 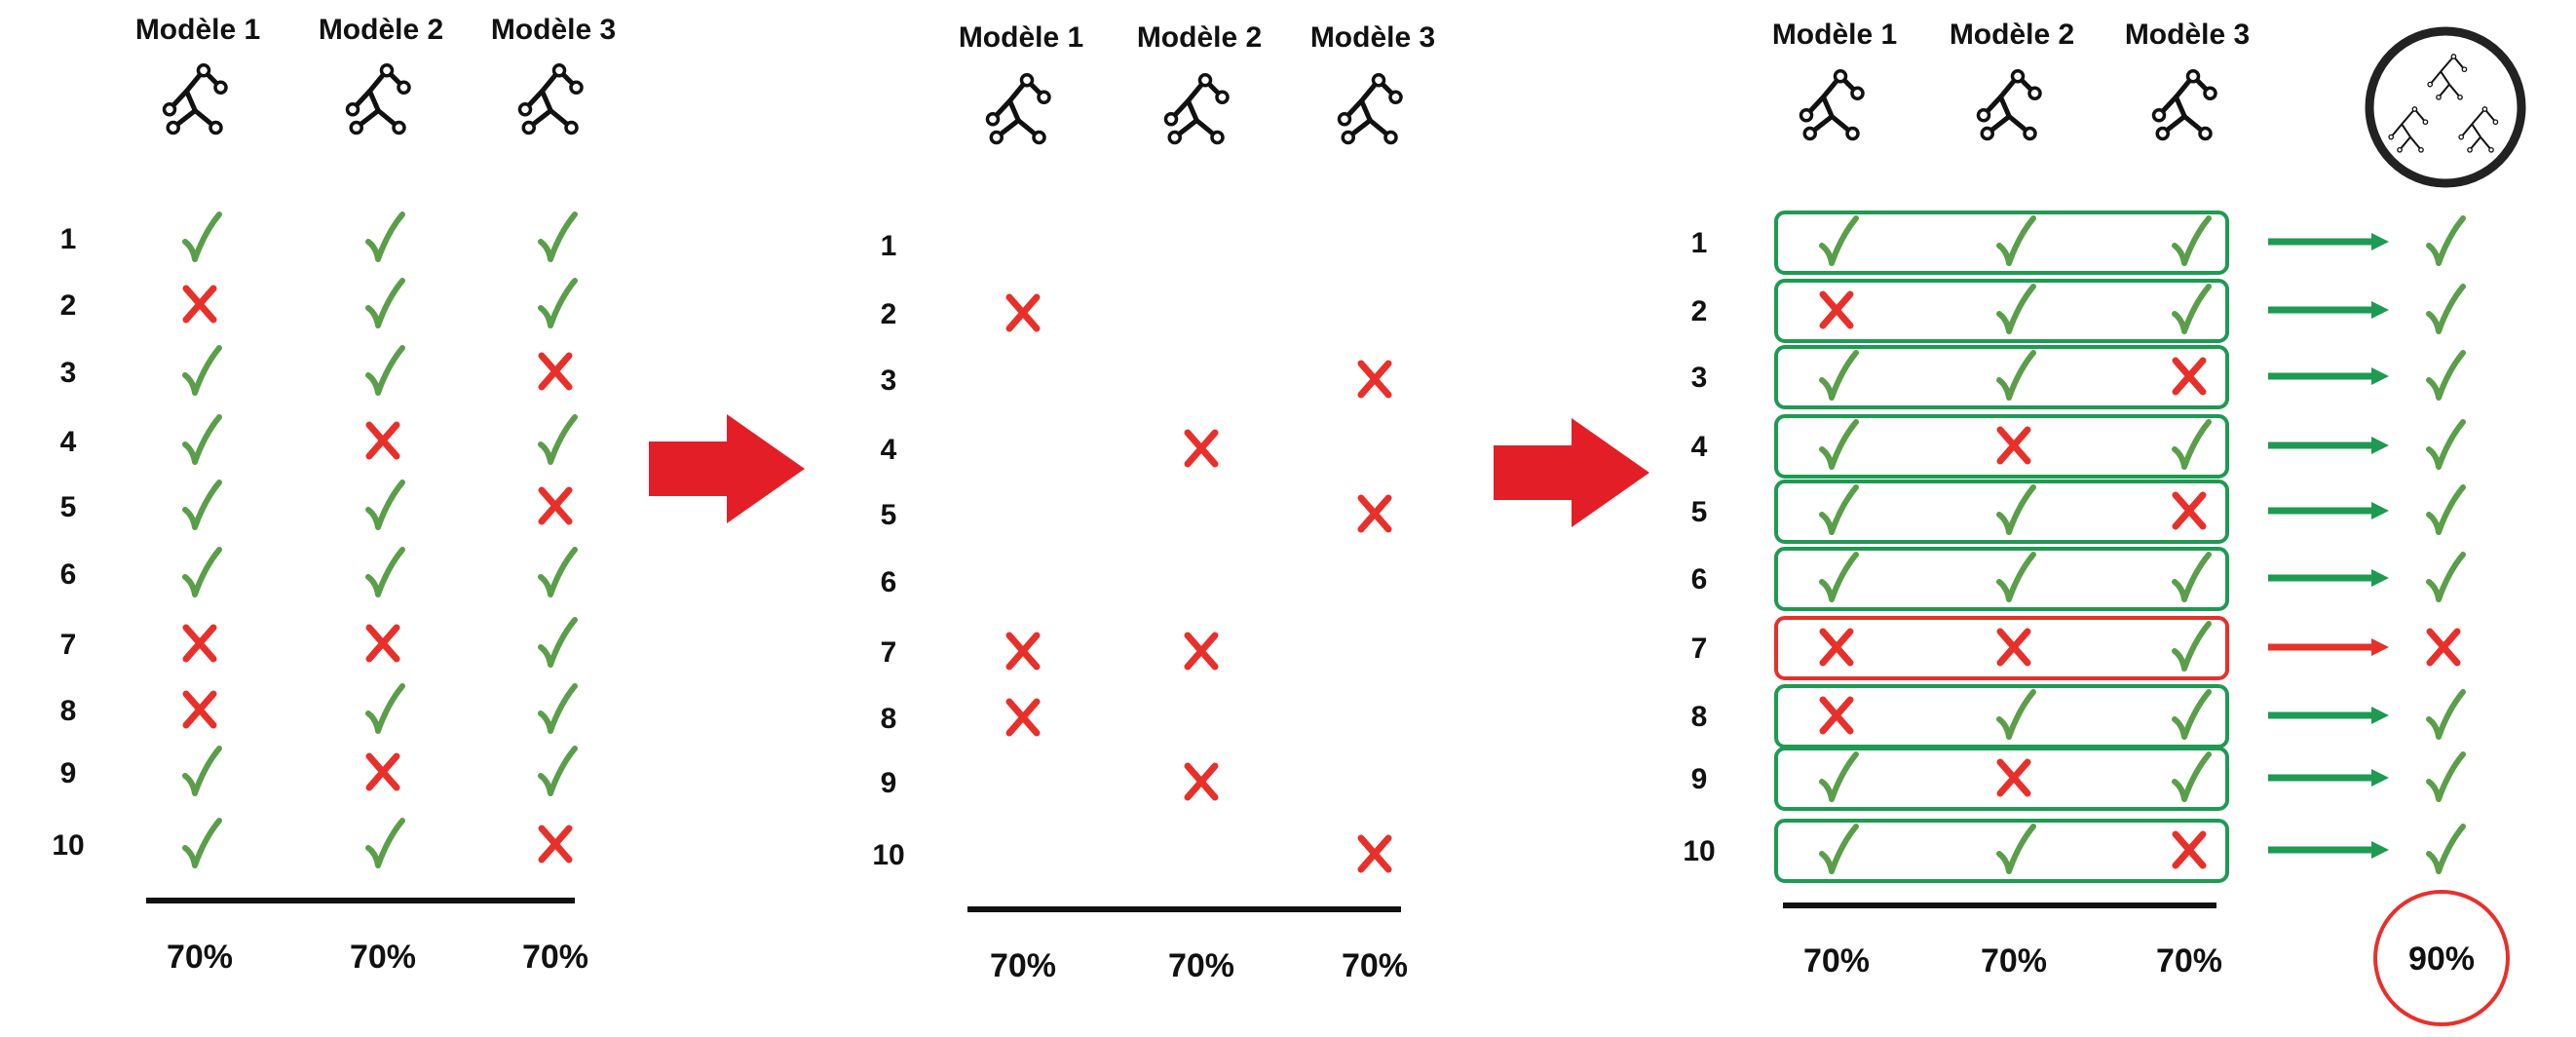 I want to click on highlight-circle, so click(x=2441, y=958).